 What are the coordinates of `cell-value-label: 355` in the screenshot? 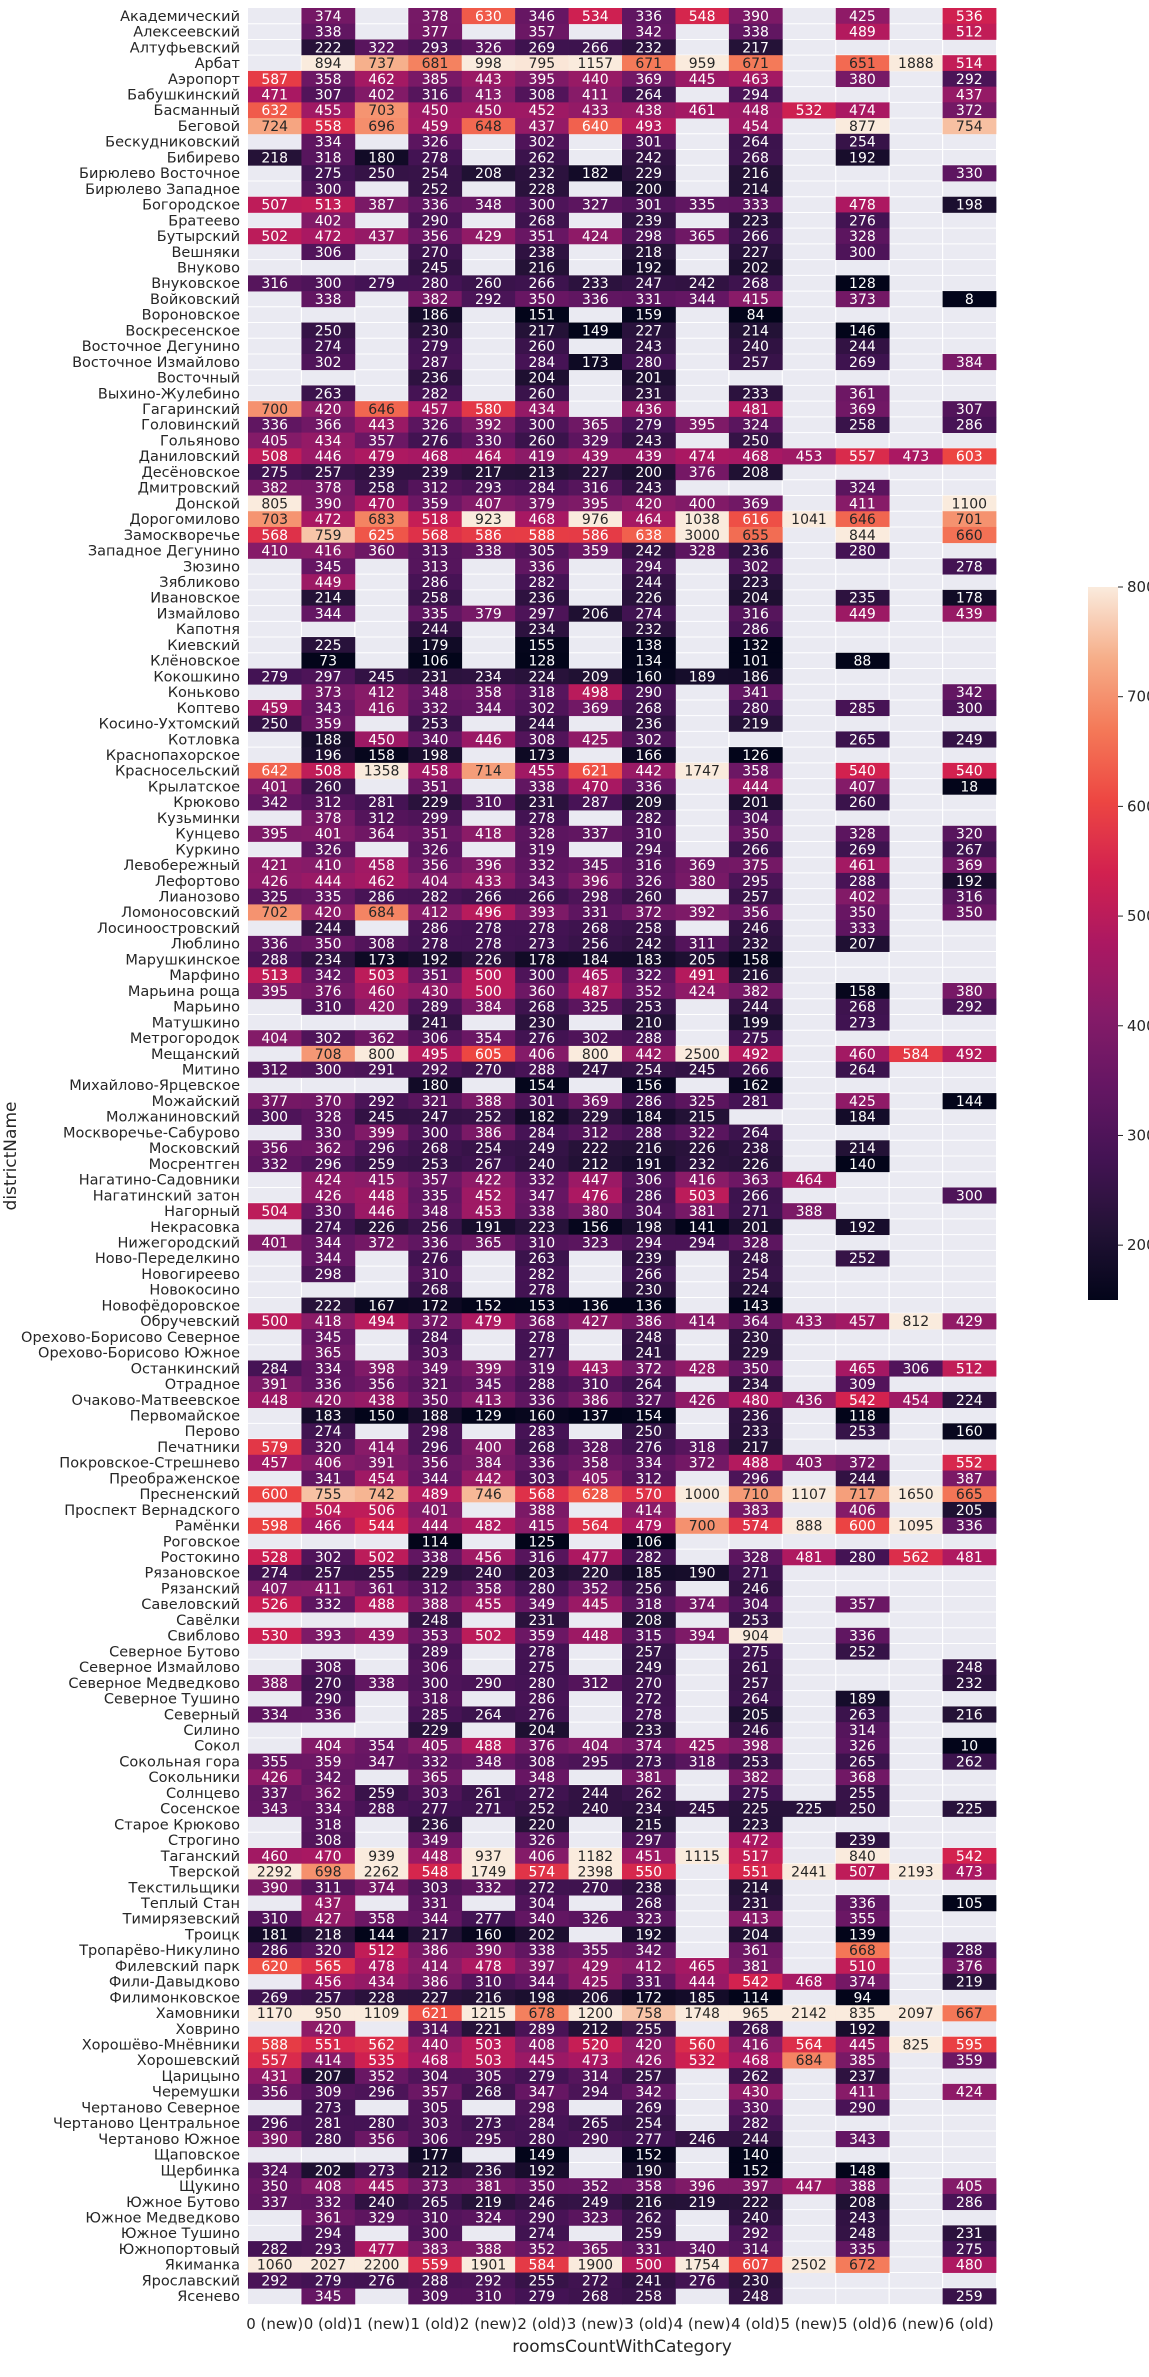 It's located at (595, 1951).